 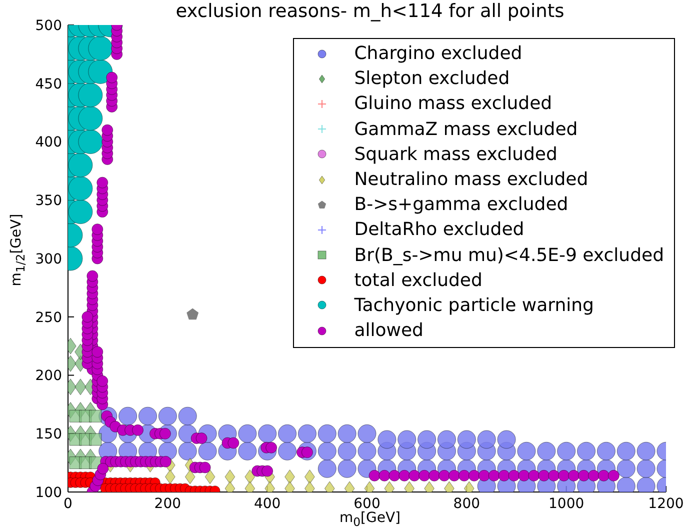 What do you see at coordinates (48, 259) in the screenshot?
I see `y-tick-label: 300` at bounding box center [48, 259].